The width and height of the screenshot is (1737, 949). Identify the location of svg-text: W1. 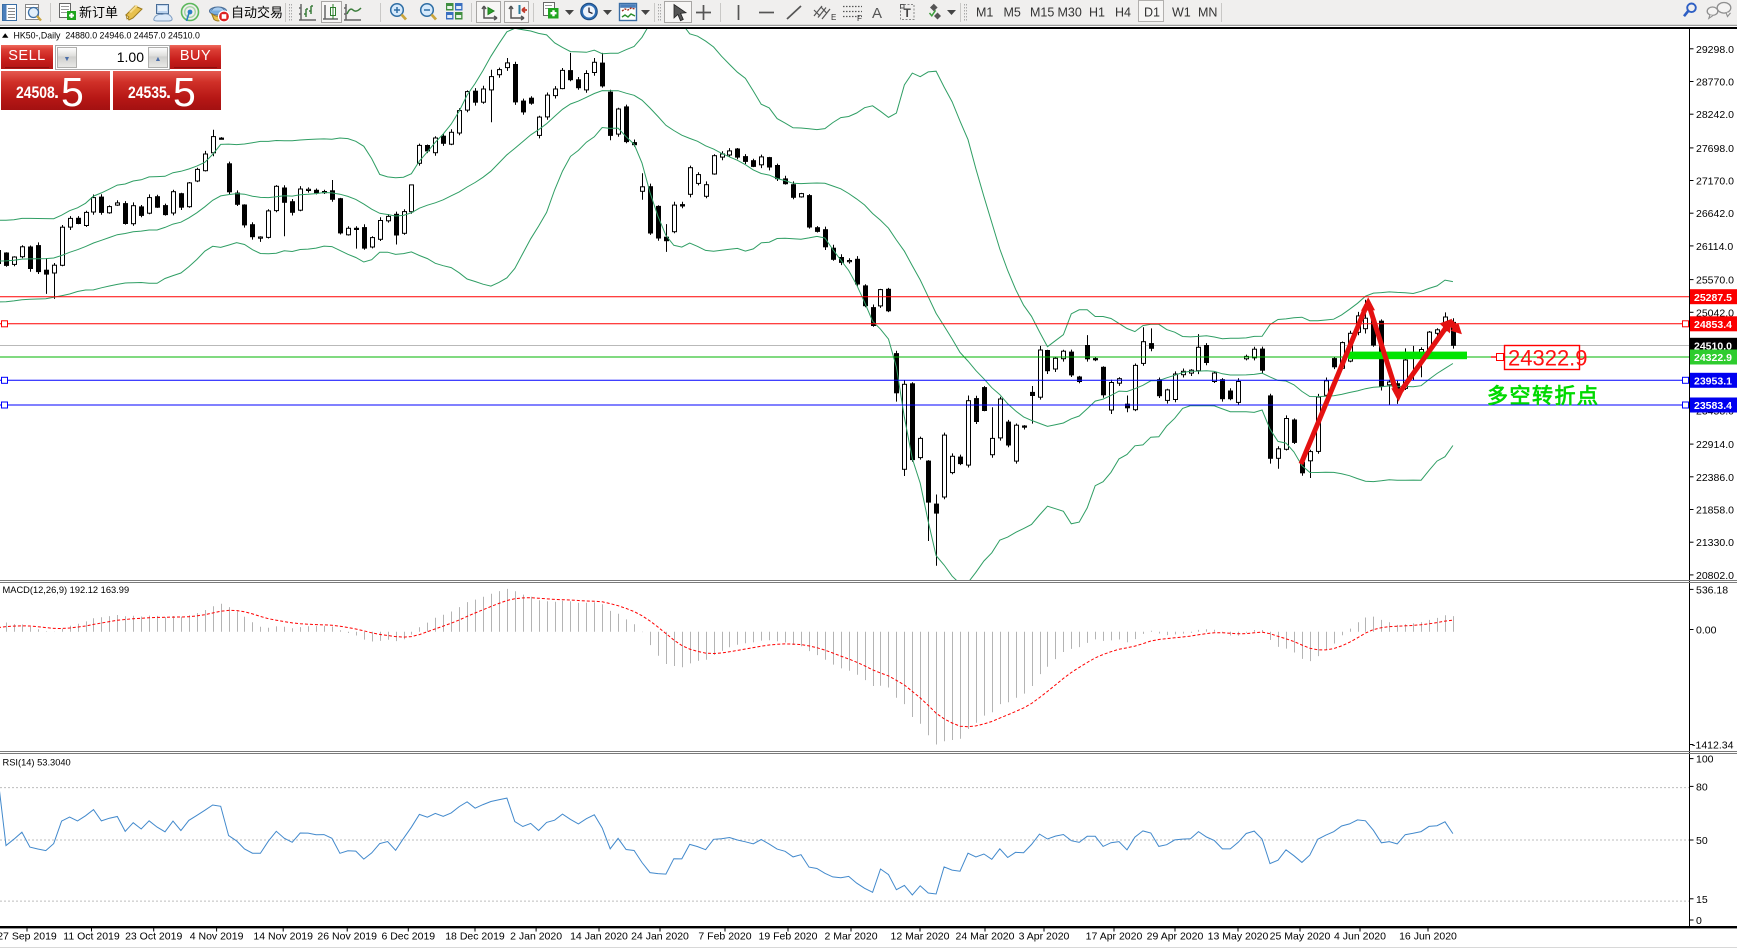
(1181, 13).